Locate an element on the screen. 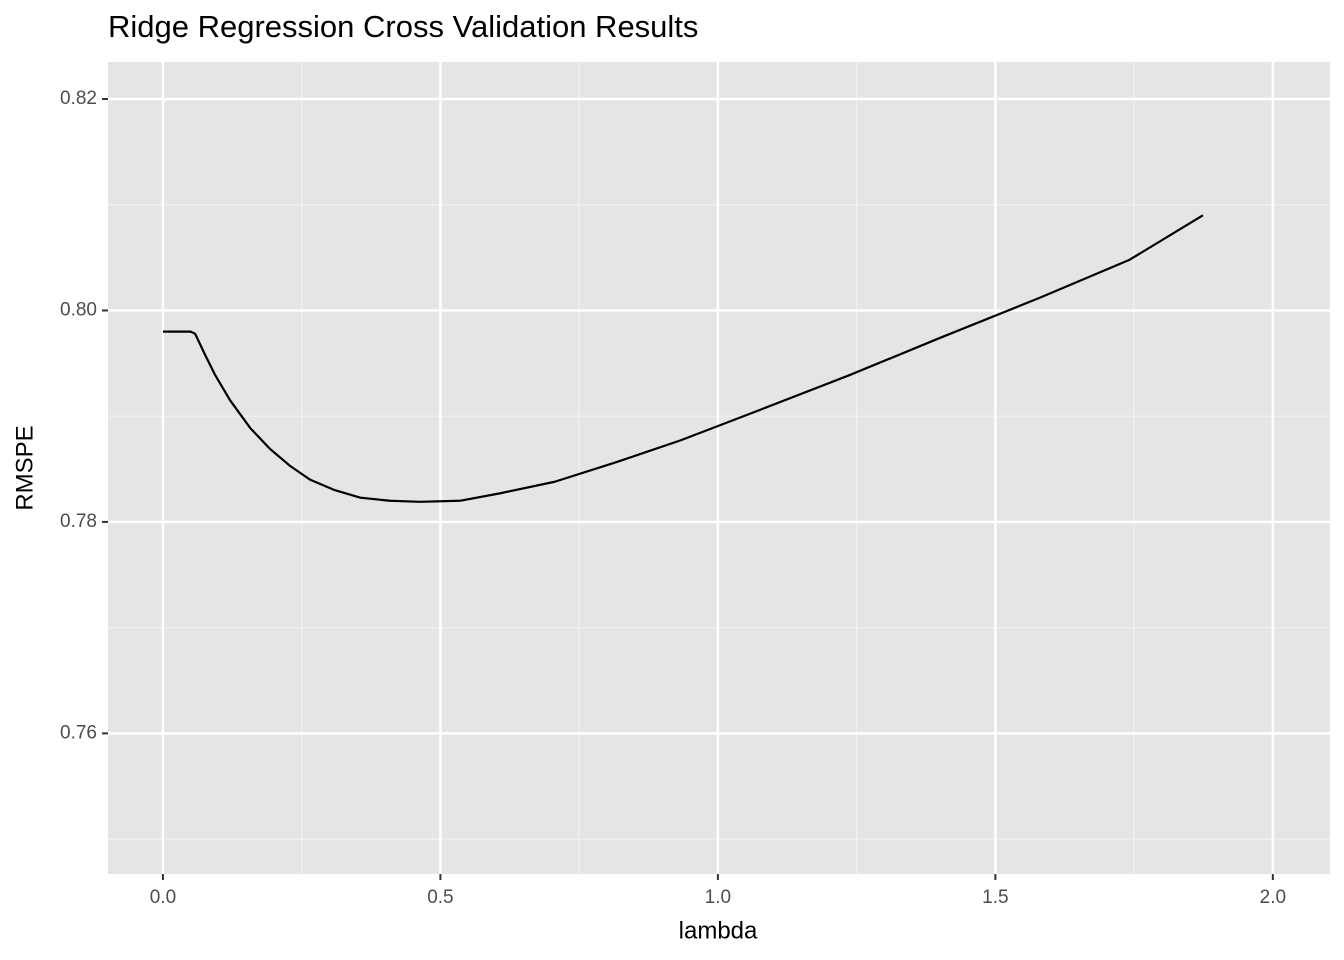 The height and width of the screenshot is (960, 1344). x-tick-label: 0.0 is located at coordinates (163, 897).